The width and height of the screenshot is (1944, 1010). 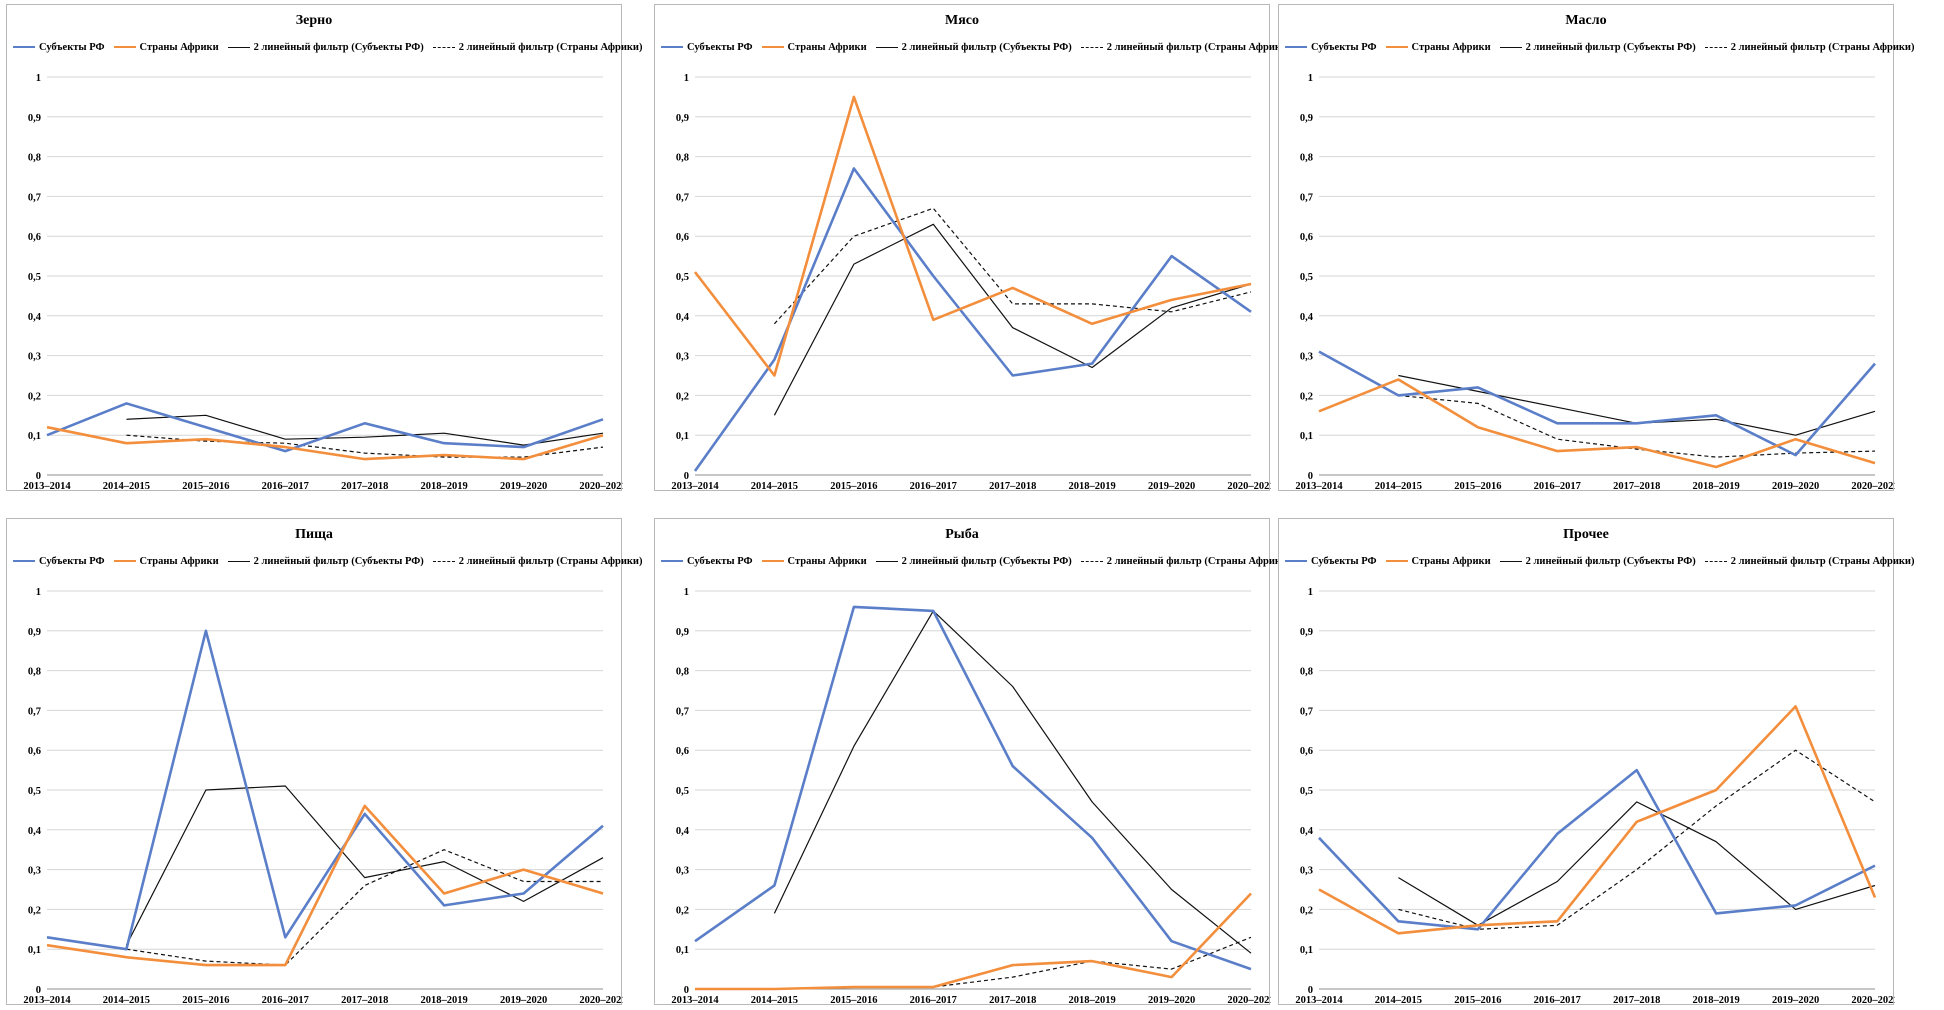 I want to click on chart-title: Мясо, so click(x=961, y=20).